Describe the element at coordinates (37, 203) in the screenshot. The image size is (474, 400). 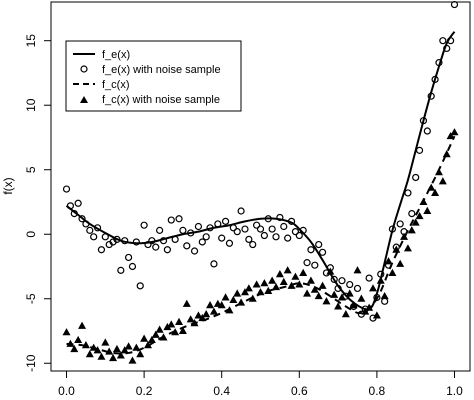
I see `y-axis: -10 -5 0 5 10 15` at that location.